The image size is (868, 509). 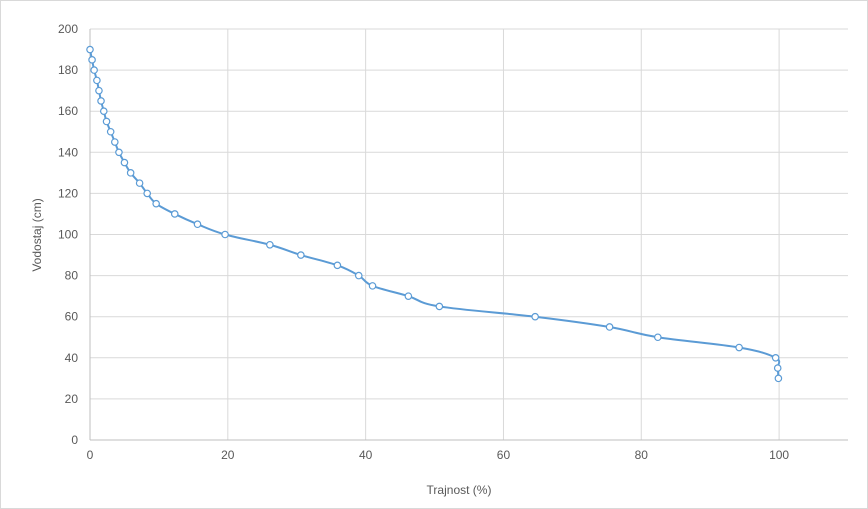 What do you see at coordinates (366, 455) in the screenshot?
I see `x-tick-label: 40` at bounding box center [366, 455].